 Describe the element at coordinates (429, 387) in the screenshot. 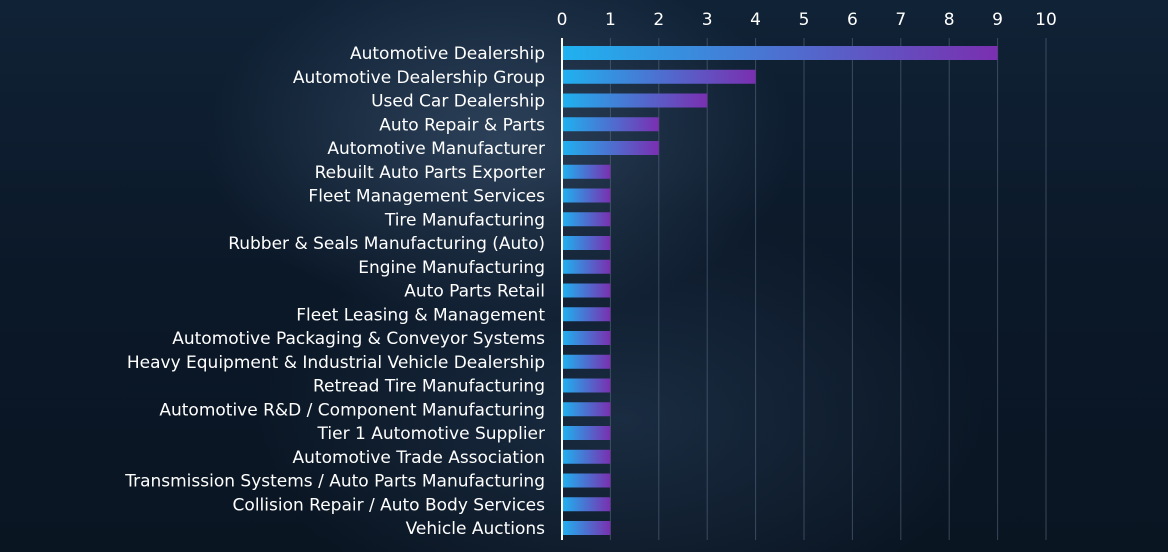

I see `category-label: Retread Tire Manufacturing` at that location.